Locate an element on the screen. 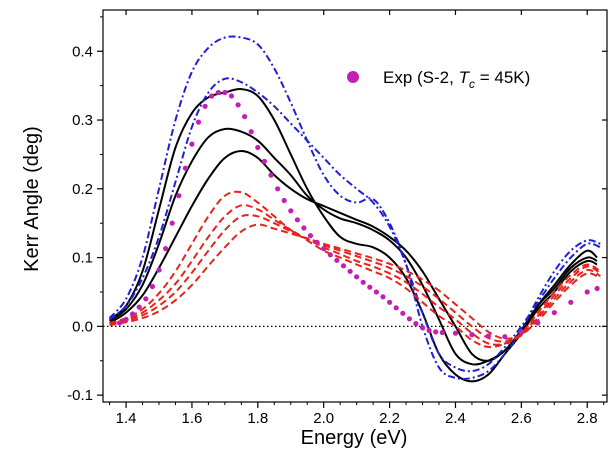 The height and width of the screenshot is (451, 613). legend-tc-subscript: c is located at coordinates (472, 84).